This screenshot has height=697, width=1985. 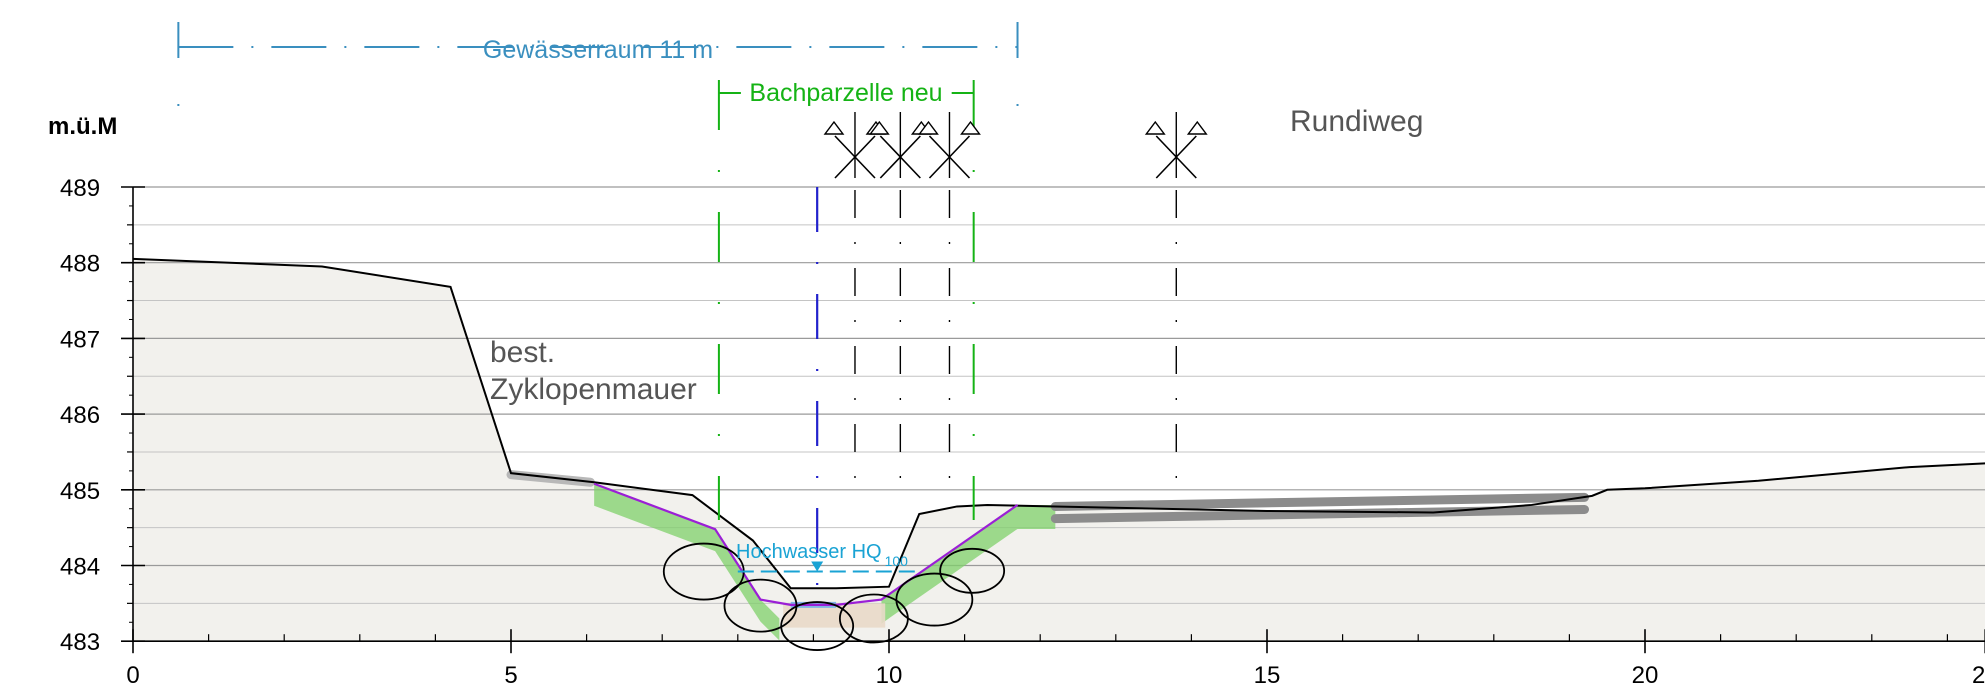 I want to click on wall-label-line2: Zyklopenmauer, so click(x=593, y=389).